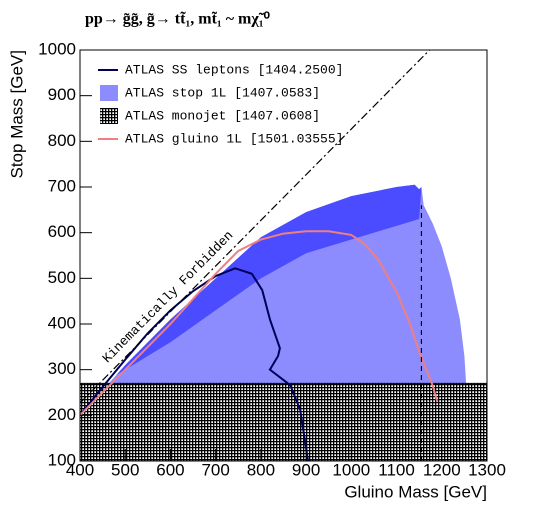 This screenshot has height=518, width=540. I want to click on x-tick-label: 700, so click(215, 469).